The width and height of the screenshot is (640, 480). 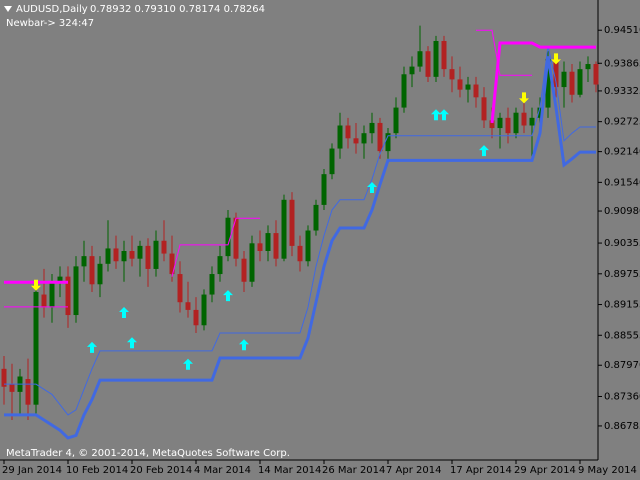 What do you see at coordinates (97, 470) in the screenshot?
I see `x-tick-label: 10 Feb 2014` at bounding box center [97, 470].